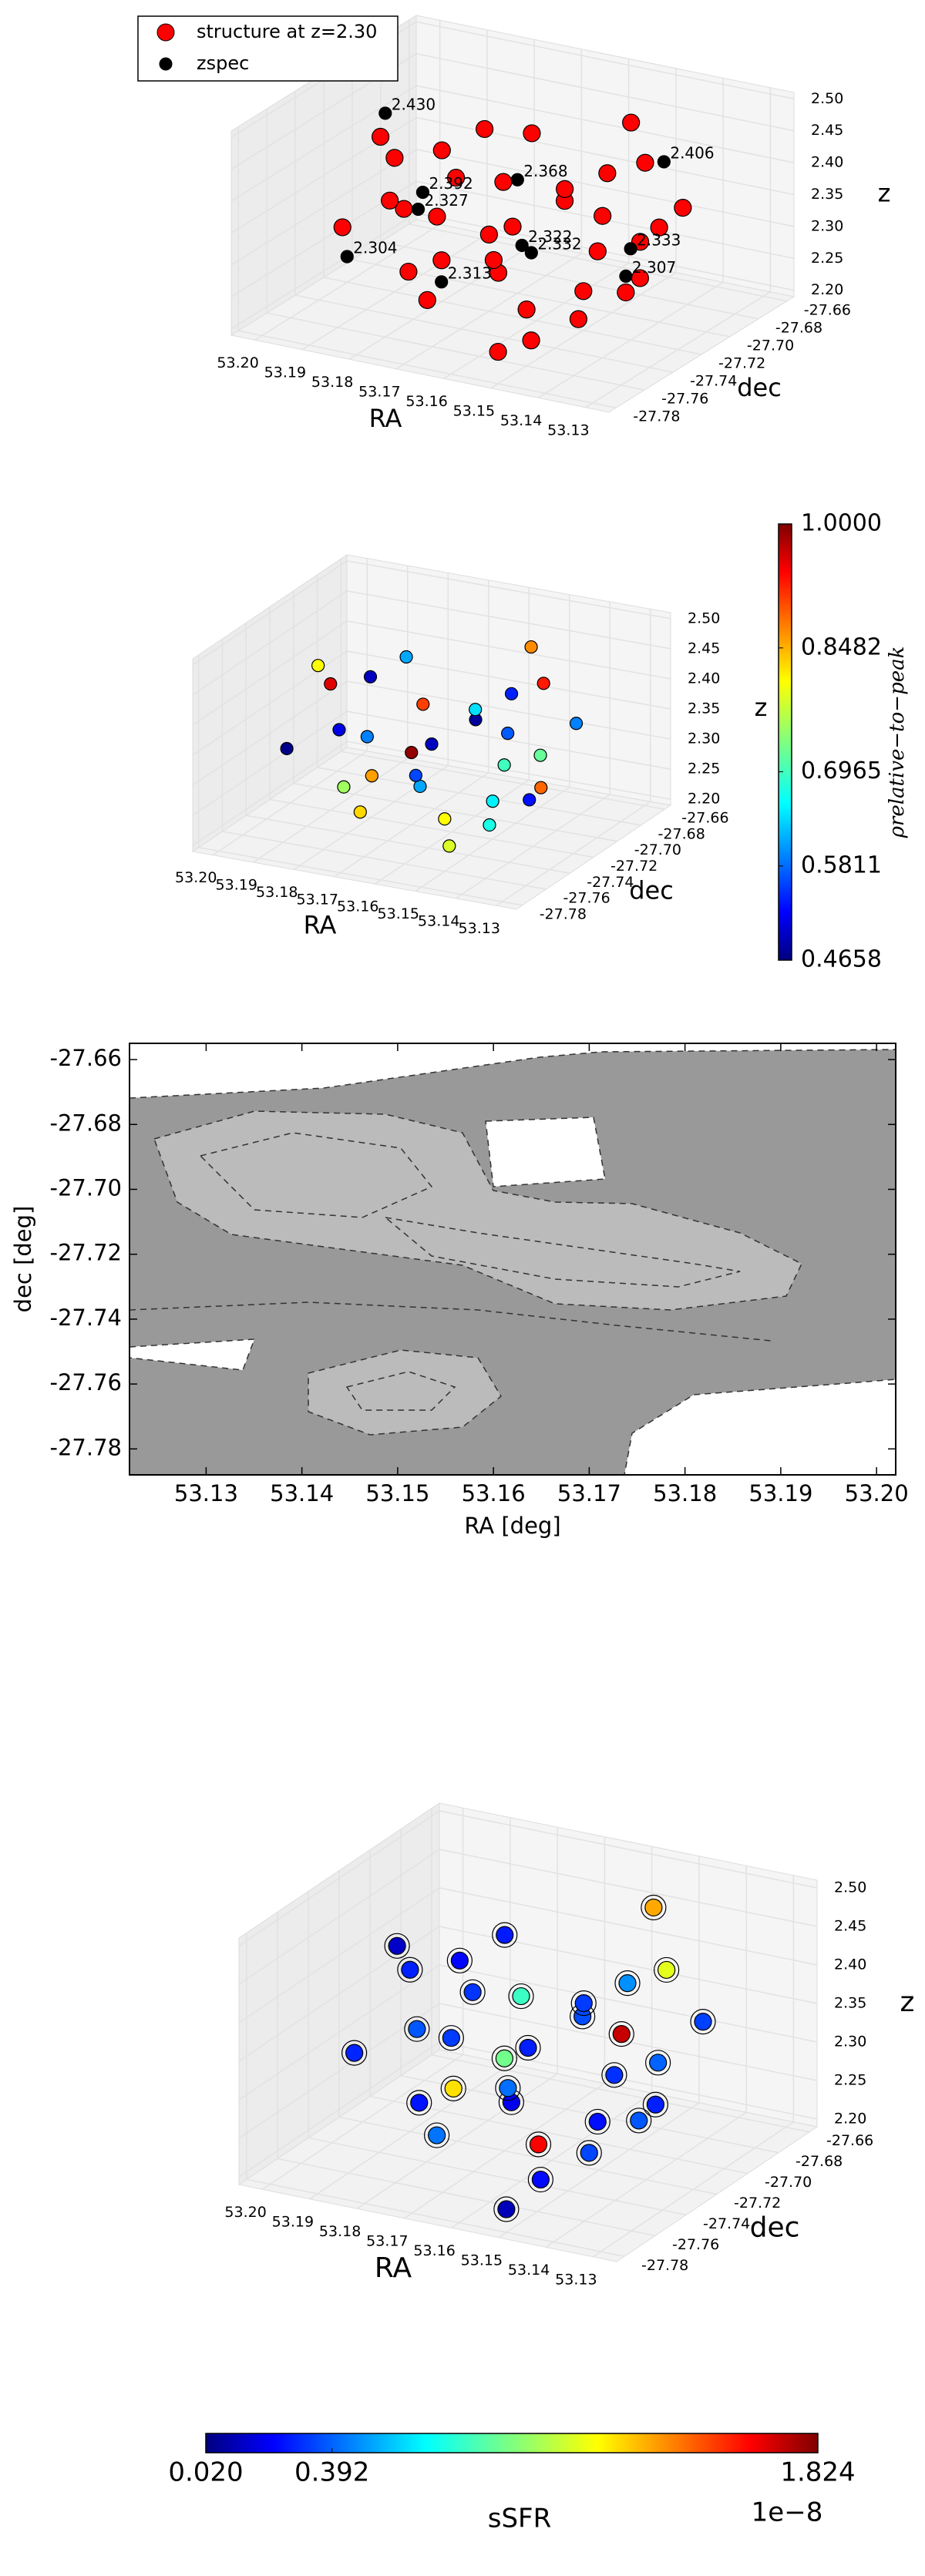 The height and width of the screenshot is (2576, 925). What do you see at coordinates (742, 363) in the screenshot?
I see `y-tick-label: -27.72` at bounding box center [742, 363].